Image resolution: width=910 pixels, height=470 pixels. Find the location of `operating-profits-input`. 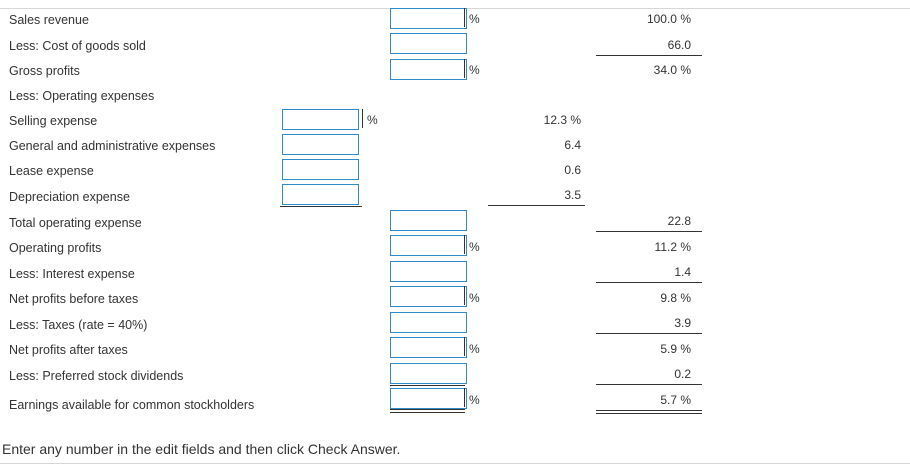

operating-profits-input is located at coordinates (428, 245).